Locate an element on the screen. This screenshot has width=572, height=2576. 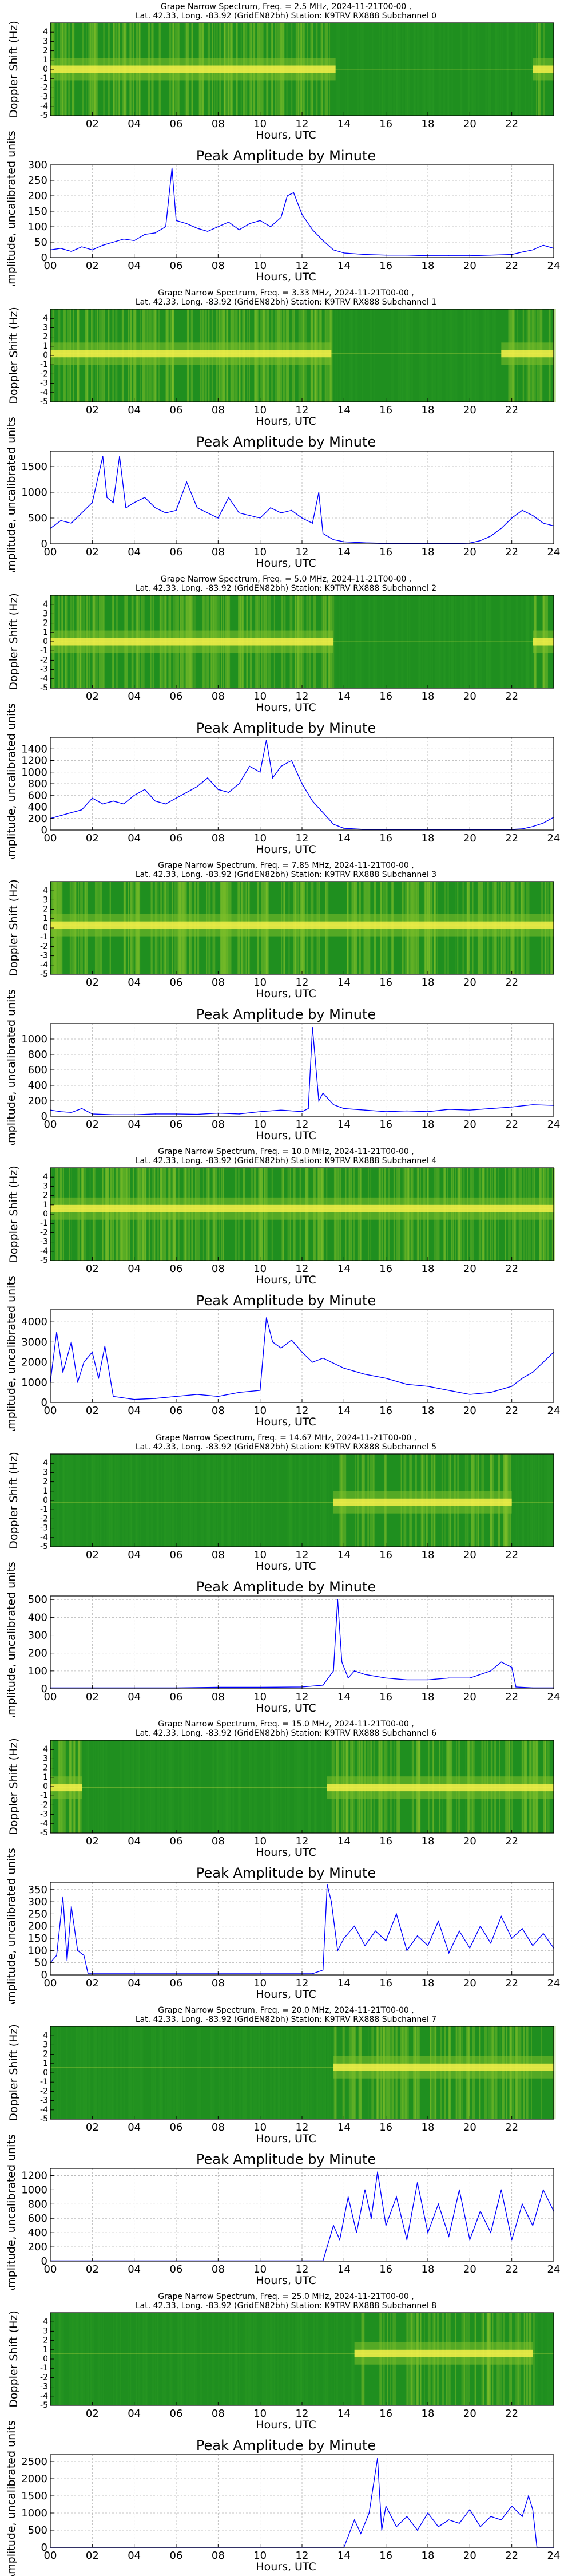
spectrogram-x-tick-label: 14 is located at coordinates (344, 1555).